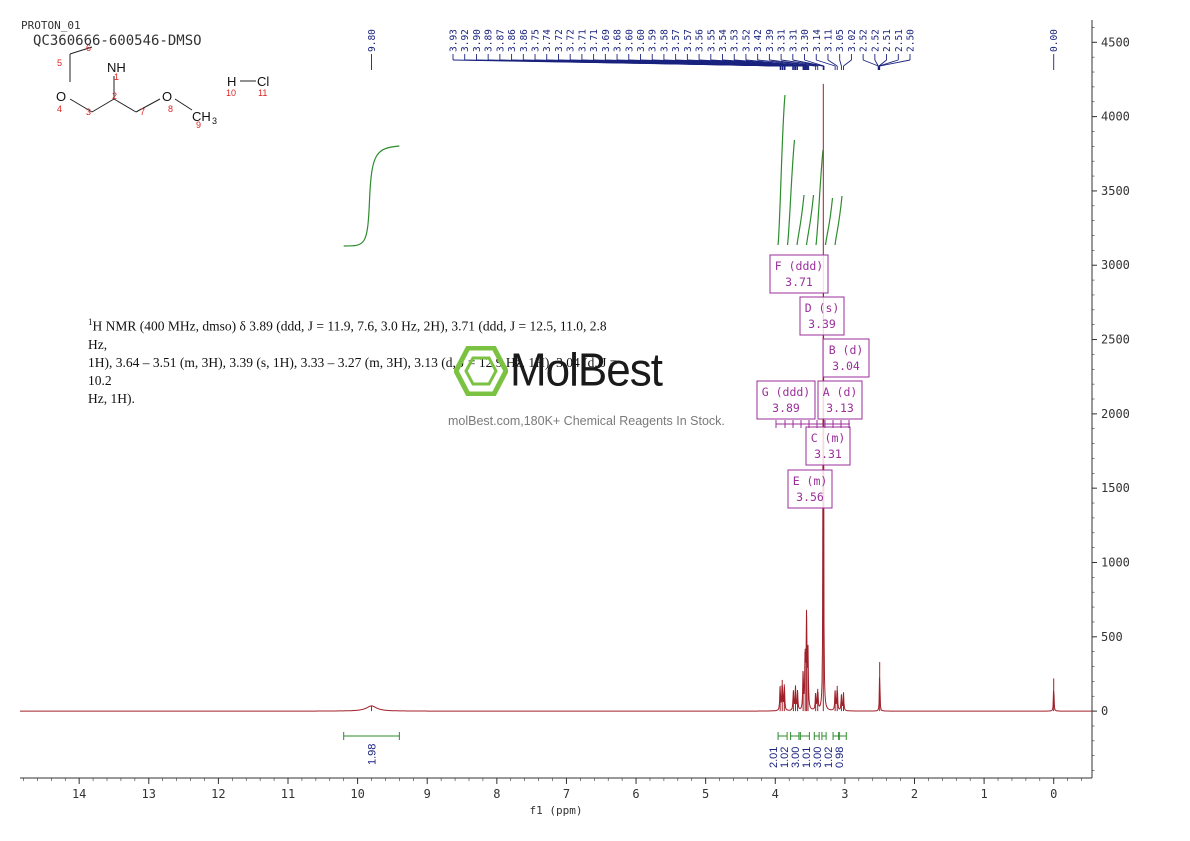 The height and width of the screenshot is (841, 1190). I want to click on y-tick-label: 3500, so click(1115, 191).